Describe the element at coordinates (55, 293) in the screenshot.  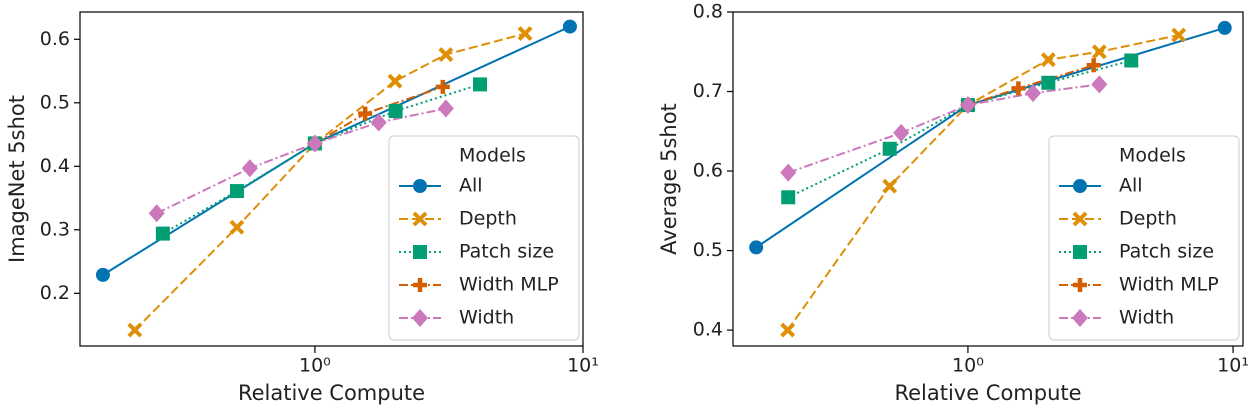
I see `y-tick-label: 0.2` at that location.